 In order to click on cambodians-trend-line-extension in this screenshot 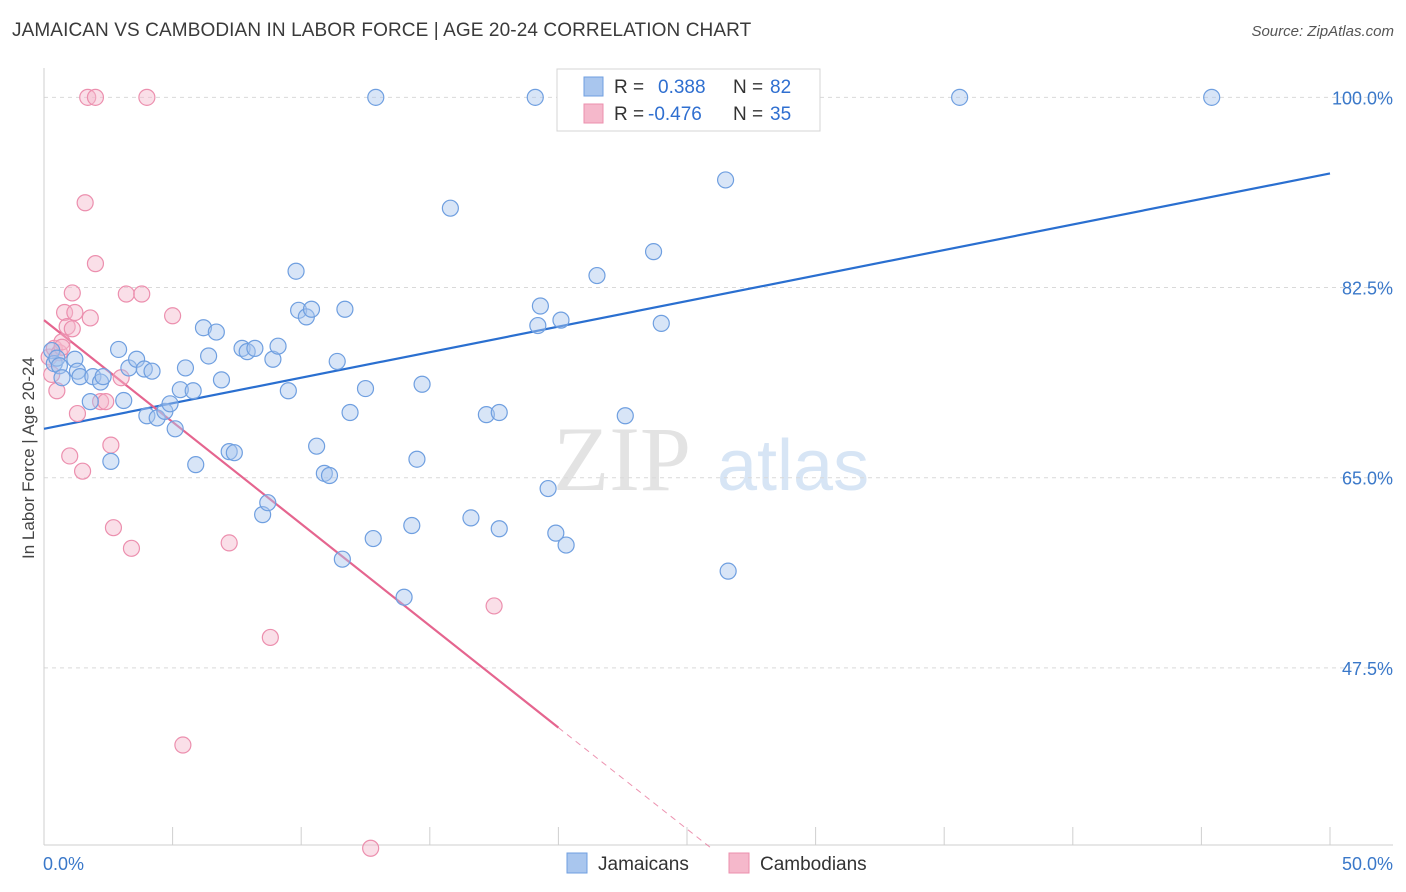, I will do `click(636, 788)`.